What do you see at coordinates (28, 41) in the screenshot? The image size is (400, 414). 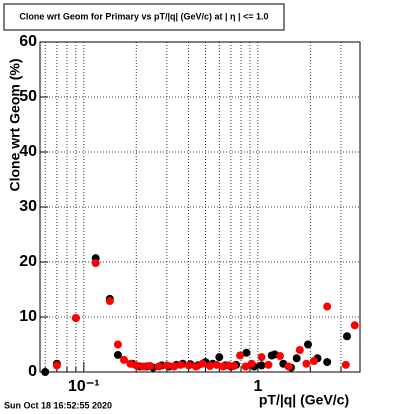 I see `y-tick-label: 60` at bounding box center [28, 41].